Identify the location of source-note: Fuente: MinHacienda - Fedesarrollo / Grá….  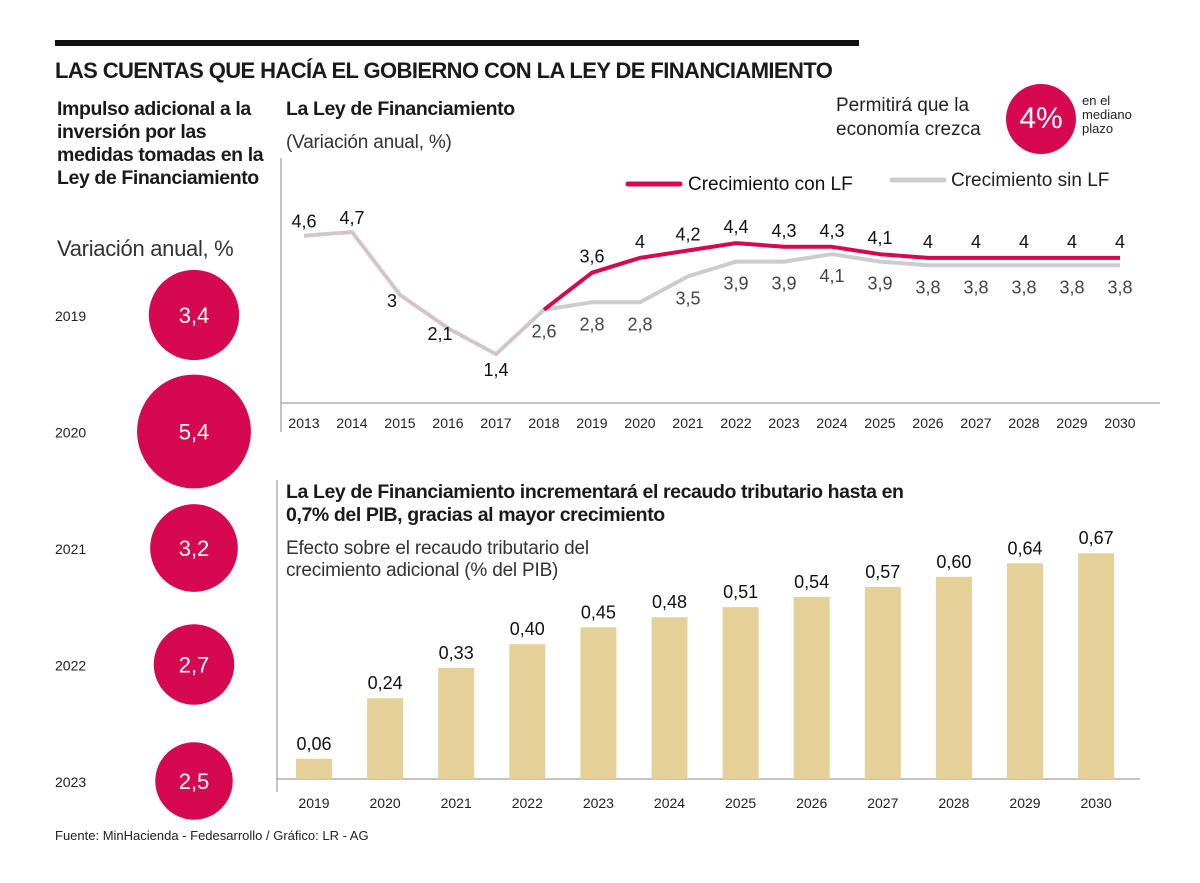
(212, 835).